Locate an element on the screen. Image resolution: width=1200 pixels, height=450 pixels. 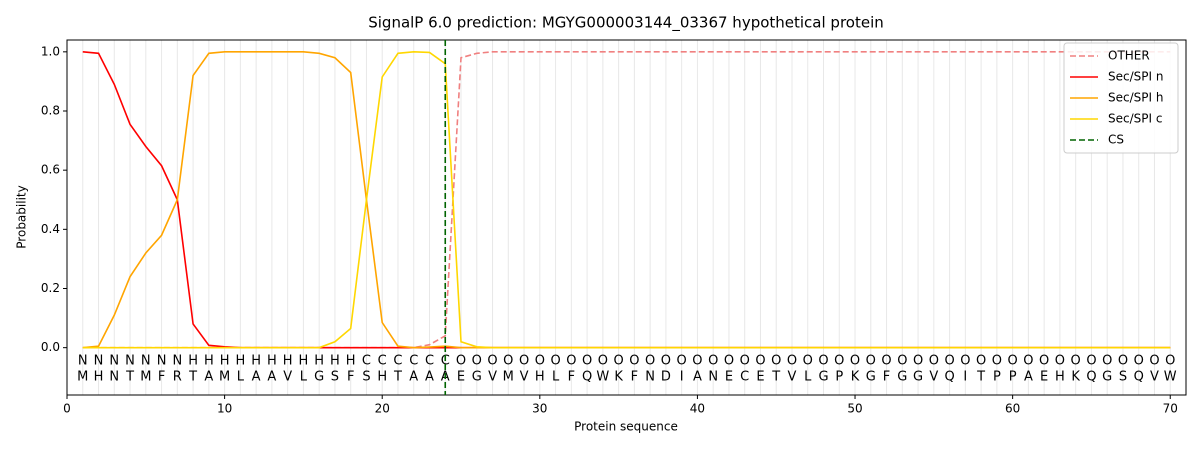
x-tick-label: 60 is located at coordinates (1012, 409).